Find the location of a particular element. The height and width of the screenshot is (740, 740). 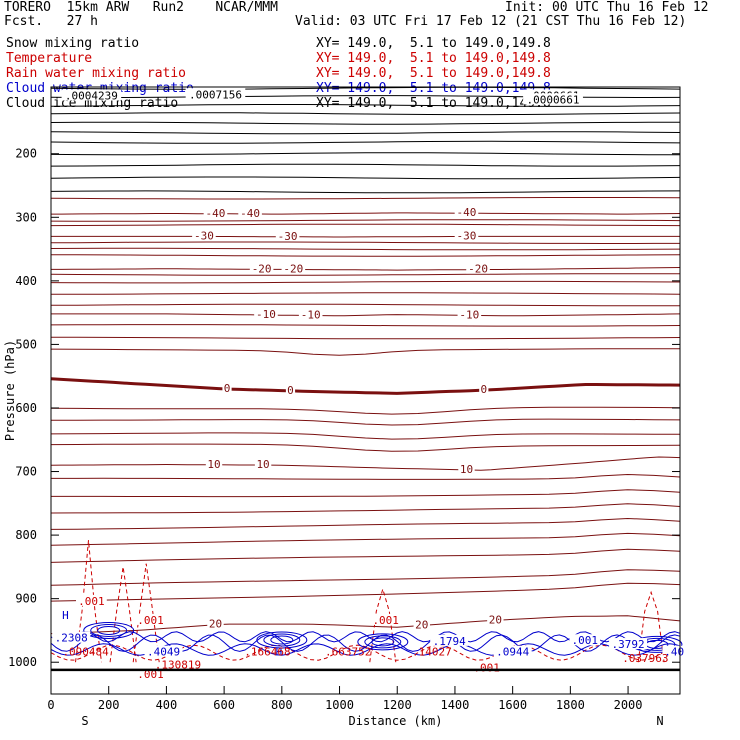

max-value-label: .663752 is located at coordinates (348, 652).